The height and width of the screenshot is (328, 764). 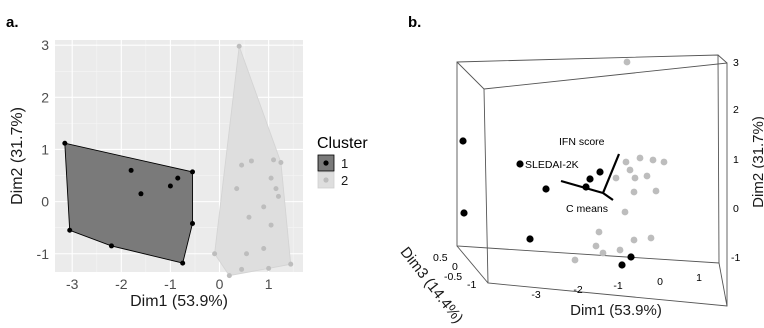 I want to click on y-tick-labels: -1 0 1 2 3, so click(x=43, y=149).